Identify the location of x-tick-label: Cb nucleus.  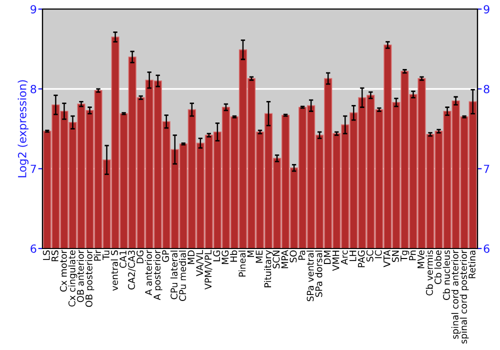
(446, 275).